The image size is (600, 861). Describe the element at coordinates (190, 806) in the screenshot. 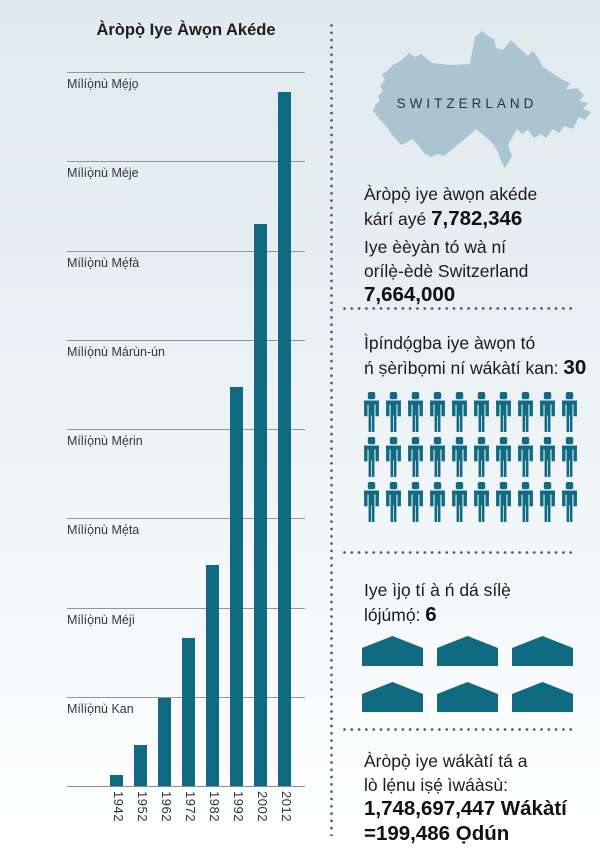

I see `x-axis-tick-label: 1972` at that location.